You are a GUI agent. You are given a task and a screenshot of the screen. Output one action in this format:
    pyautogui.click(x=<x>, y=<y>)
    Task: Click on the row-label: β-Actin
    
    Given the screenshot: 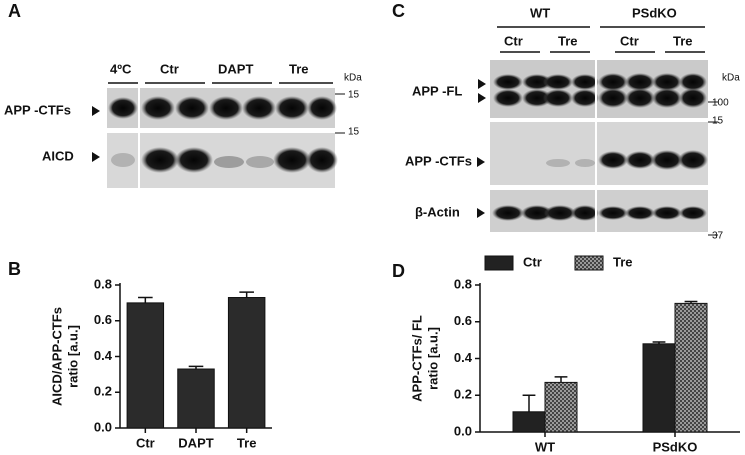 What is the action you would take?
    pyautogui.click(x=437, y=211)
    